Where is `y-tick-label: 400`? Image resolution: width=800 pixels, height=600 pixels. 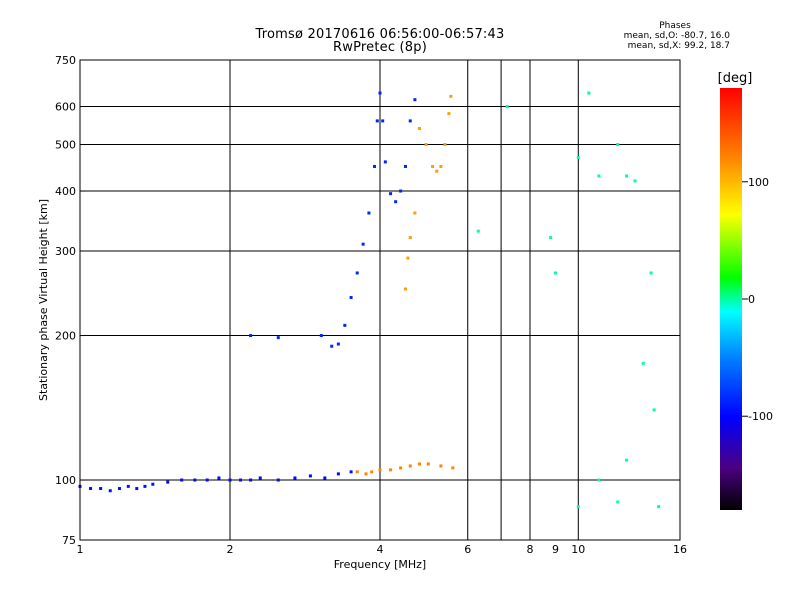 y-tick-label: 400 is located at coordinates (65, 191).